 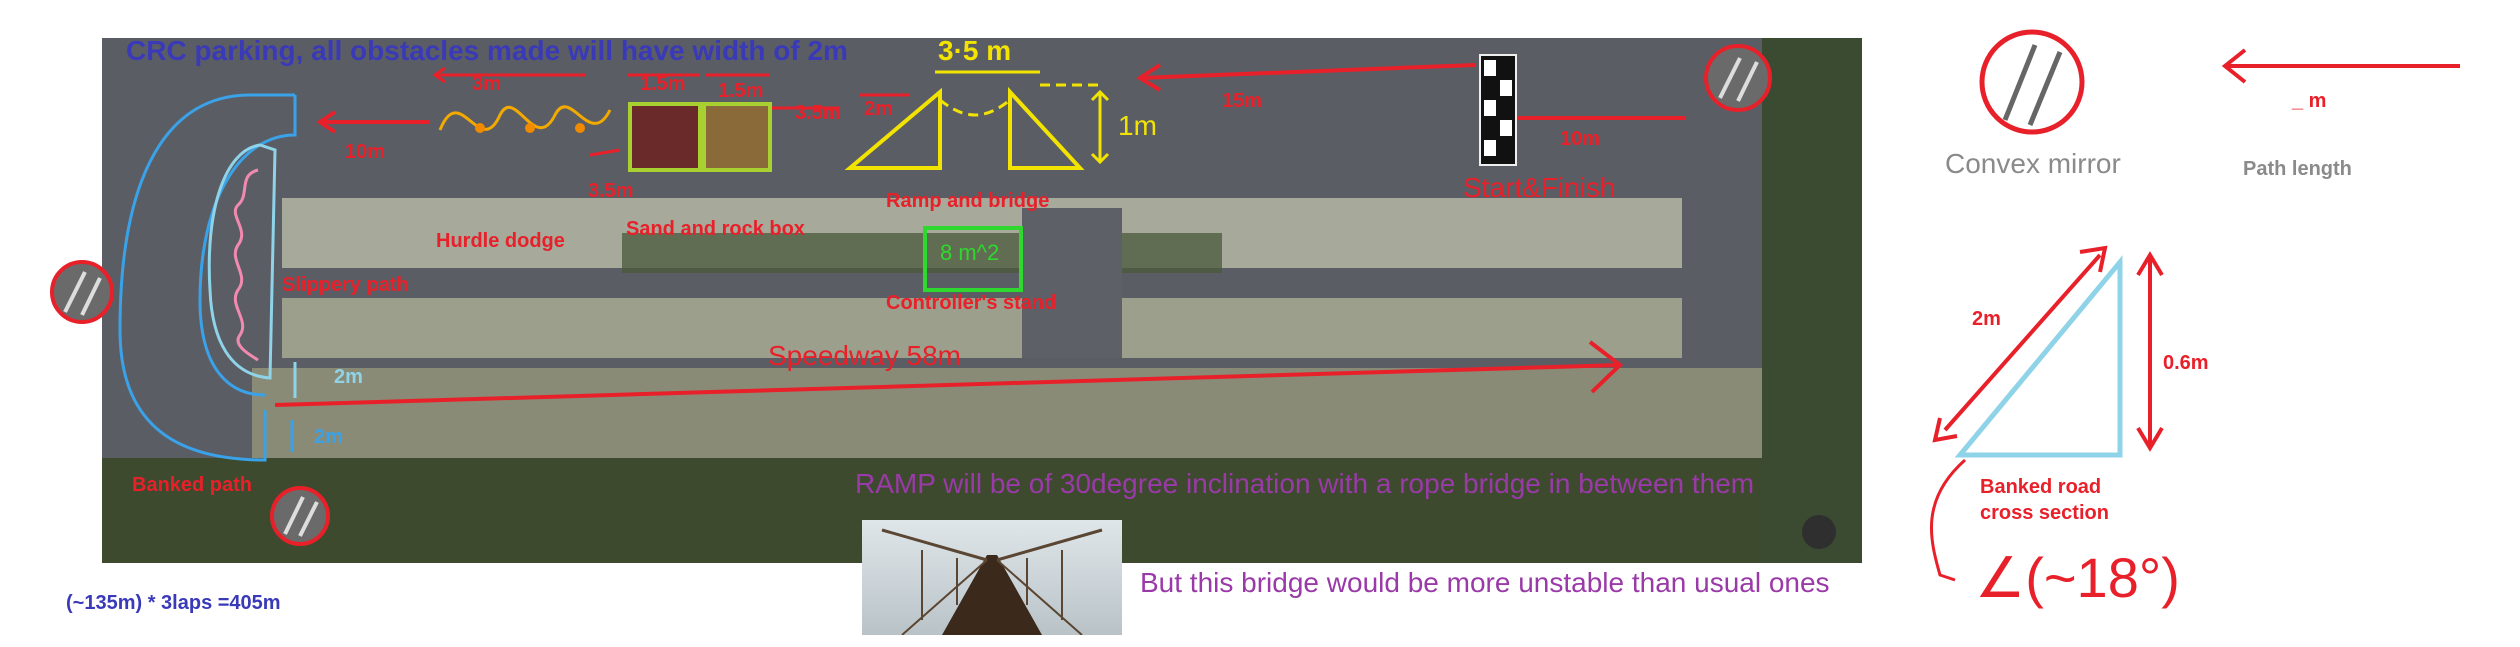 What do you see at coordinates (715, 229) in the screenshot?
I see `label-sand-rock-box: Sand and rock box` at bounding box center [715, 229].